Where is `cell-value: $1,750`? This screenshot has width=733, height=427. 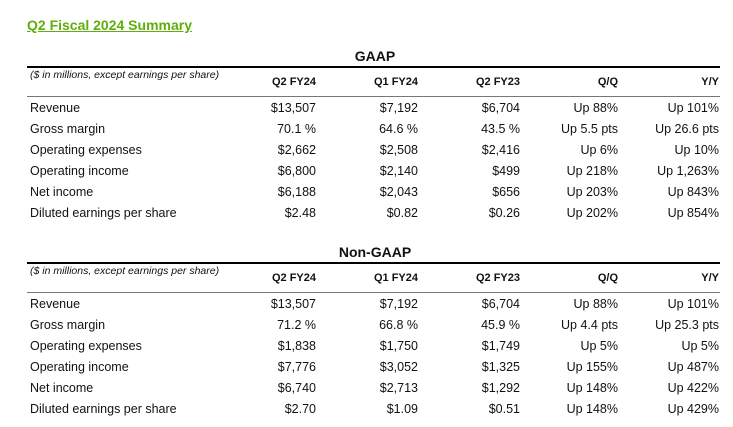
cell-value: $1,750 is located at coordinates (398, 346).